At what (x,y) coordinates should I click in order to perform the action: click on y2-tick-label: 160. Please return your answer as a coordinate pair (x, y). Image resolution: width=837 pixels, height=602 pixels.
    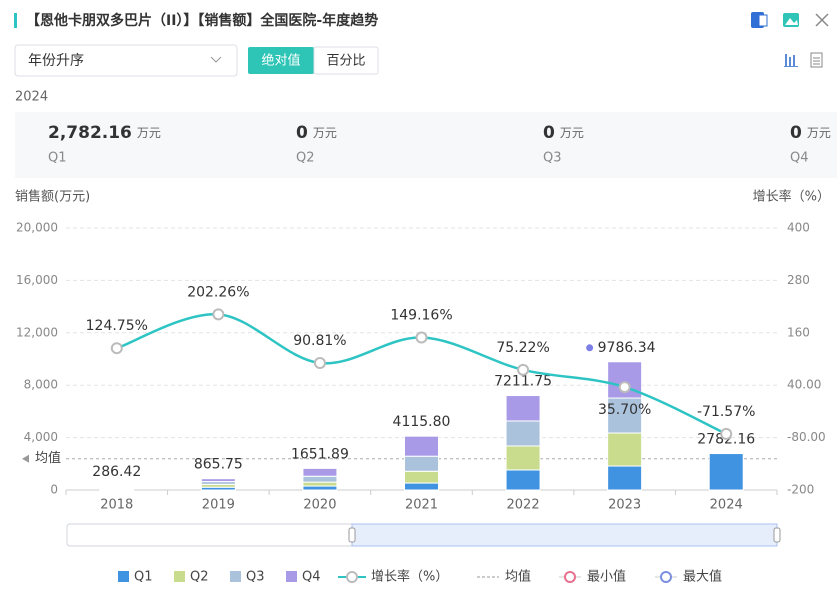
    Looking at the image, I should click on (798, 332).